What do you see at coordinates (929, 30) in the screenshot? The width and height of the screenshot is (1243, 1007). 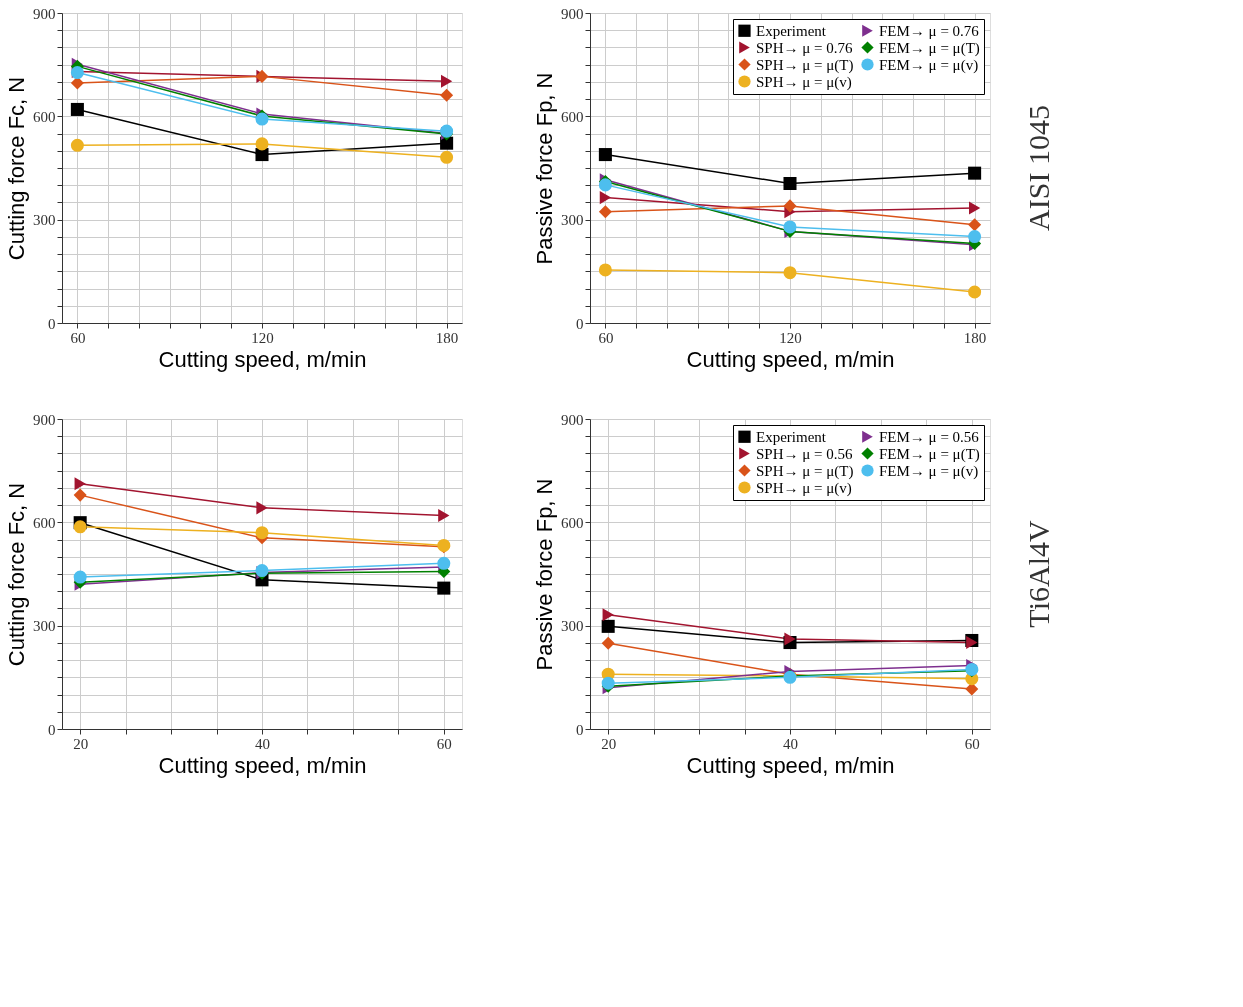 I see `legend-label: FEM→ μ = 0.76` at bounding box center [929, 30].